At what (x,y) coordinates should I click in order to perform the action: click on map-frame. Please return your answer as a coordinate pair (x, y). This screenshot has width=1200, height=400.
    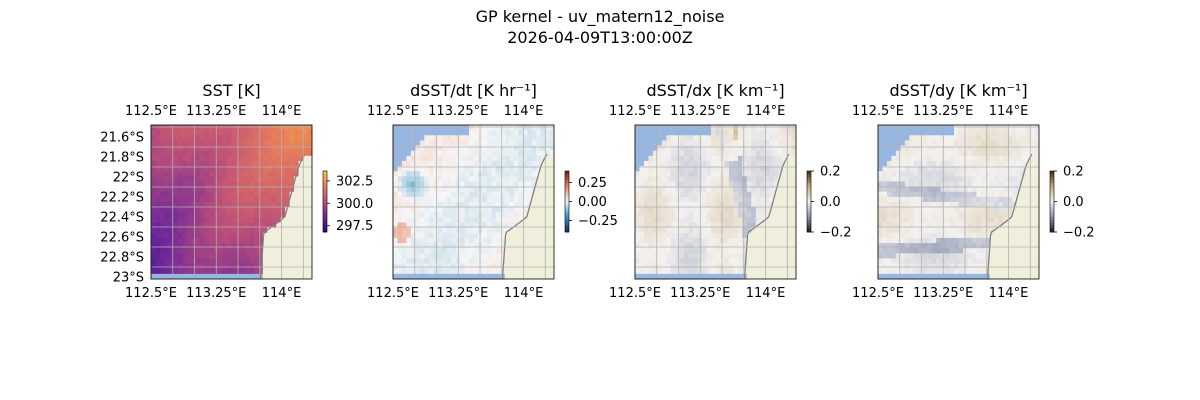
    Looking at the image, I should click on (231, 202).